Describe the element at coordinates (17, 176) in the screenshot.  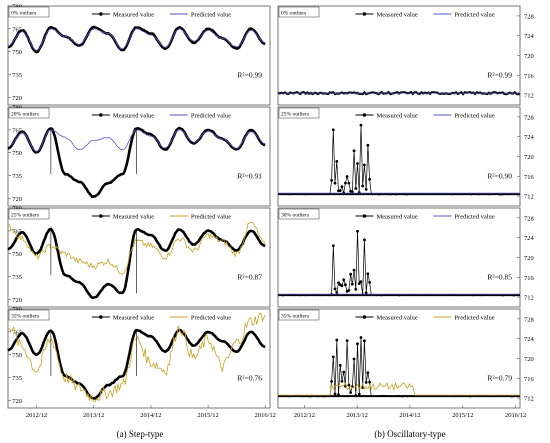
I see `y-tick-label: 735` at that location.